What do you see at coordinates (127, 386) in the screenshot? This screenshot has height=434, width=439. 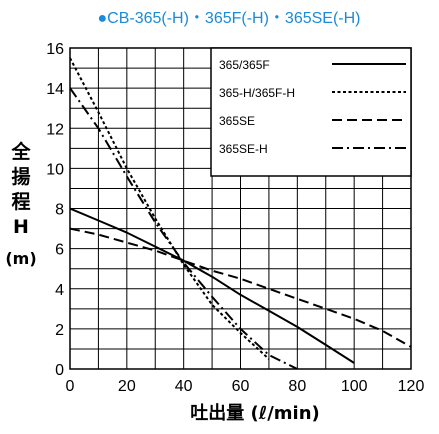 I see `x-tick-label: 20` at bounding box center [127, 386].